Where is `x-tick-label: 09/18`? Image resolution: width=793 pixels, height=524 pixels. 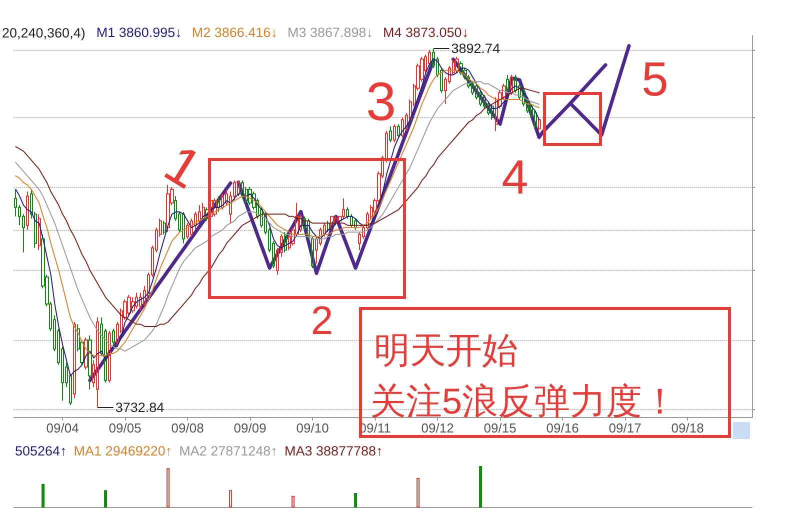
x-tick-label: 09/18 is located at coordinates (687, 428).